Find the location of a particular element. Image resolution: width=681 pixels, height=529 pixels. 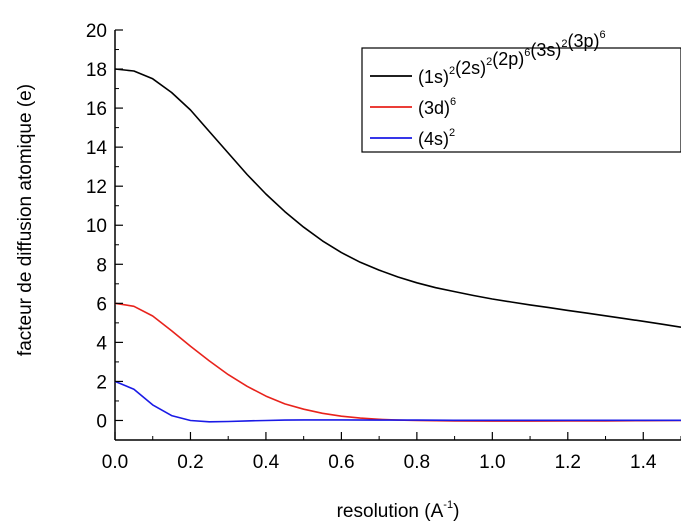

y-tick-label: 18 is located at coordinates (96, 70).